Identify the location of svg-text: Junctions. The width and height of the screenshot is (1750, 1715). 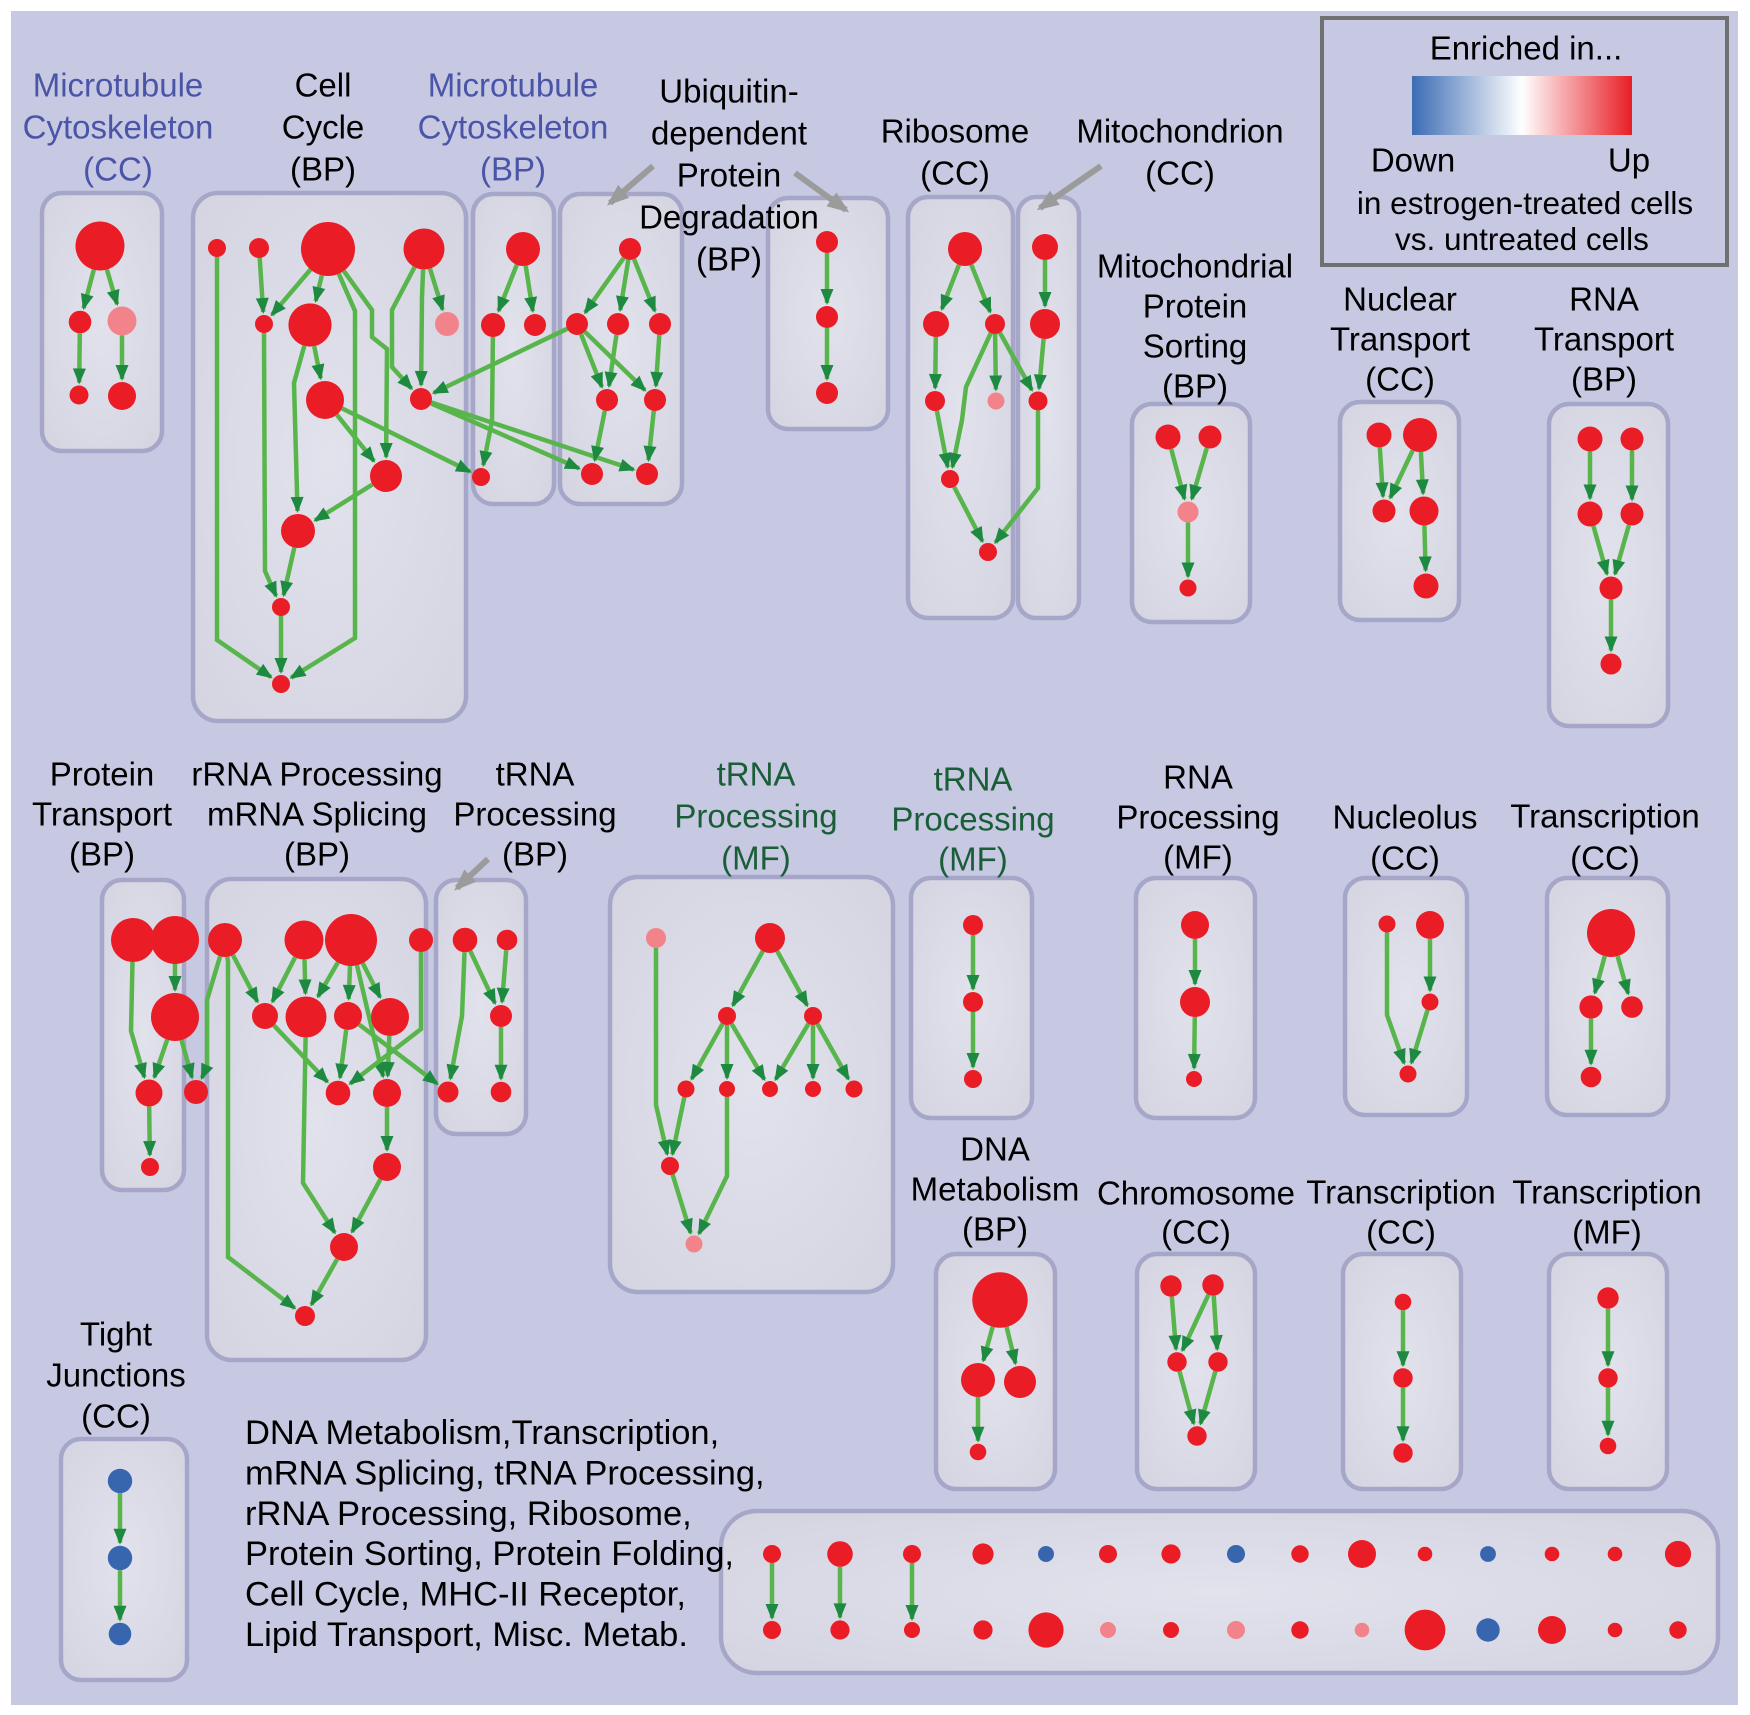
(115, 1375).